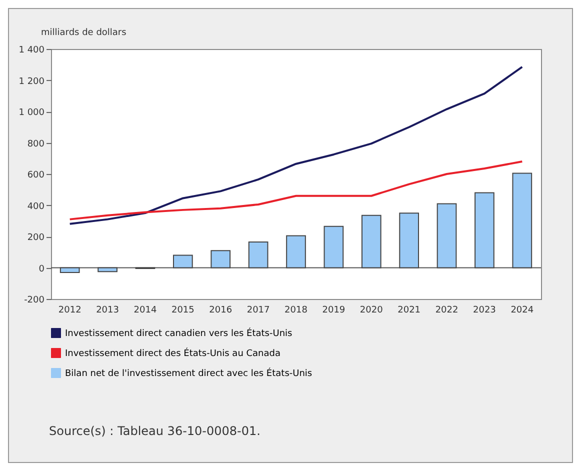  What do you see at coordinates (36, 175) in the screenshot?
I see `y-tick-label: 600` at bounding box center [36, 175].